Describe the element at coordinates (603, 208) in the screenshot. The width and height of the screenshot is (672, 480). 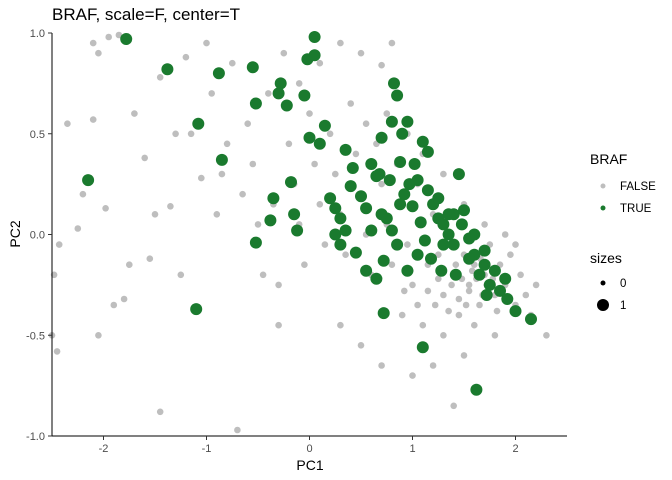
I see `legend-true-swatch` at that location.